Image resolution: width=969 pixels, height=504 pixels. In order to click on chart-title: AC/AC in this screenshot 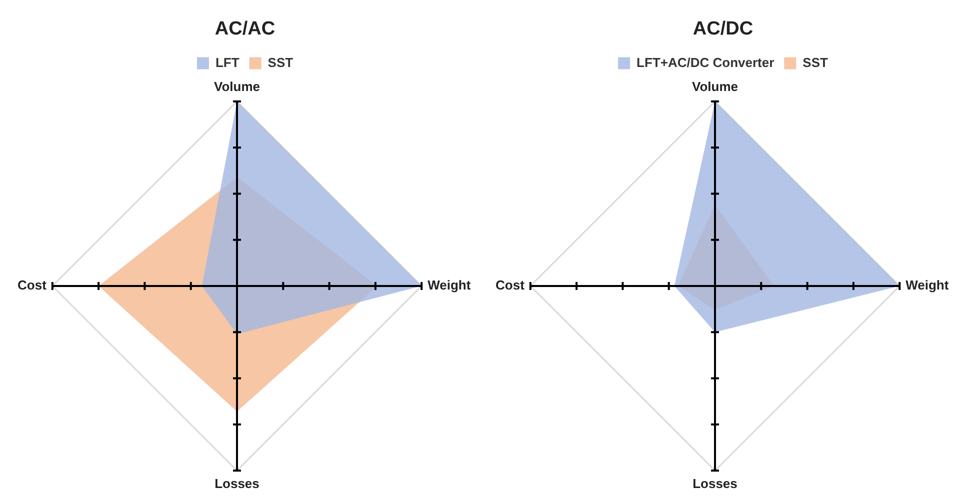, I will do `click(245, 29)`.